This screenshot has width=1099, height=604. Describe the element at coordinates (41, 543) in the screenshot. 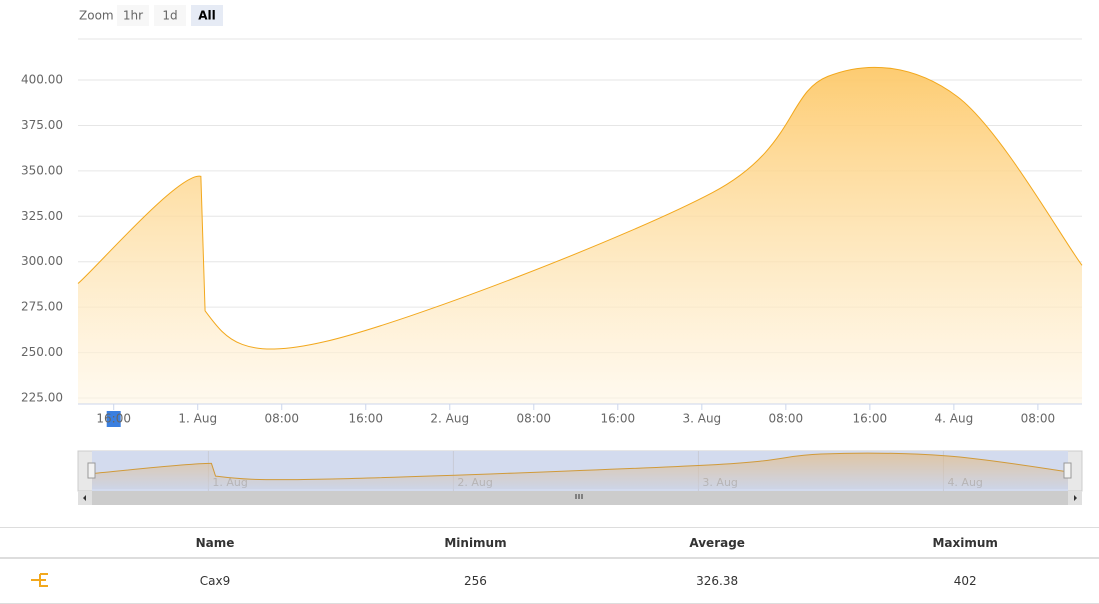

I see `blank-header` at that location.